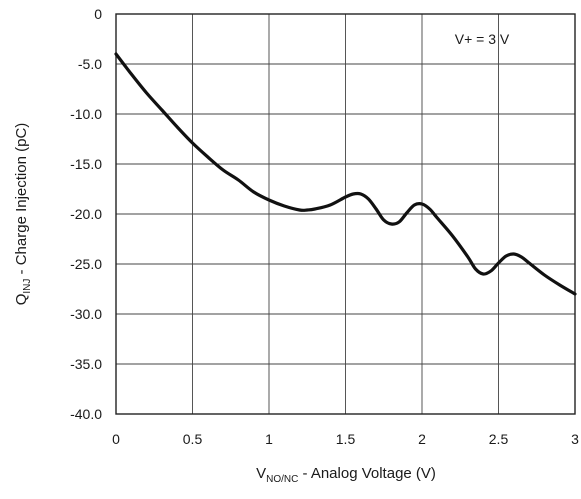  Describe the element at coordinates (482, 39) in the screenshot. I see `condition-annotation: V+ = 3 V` at that location.